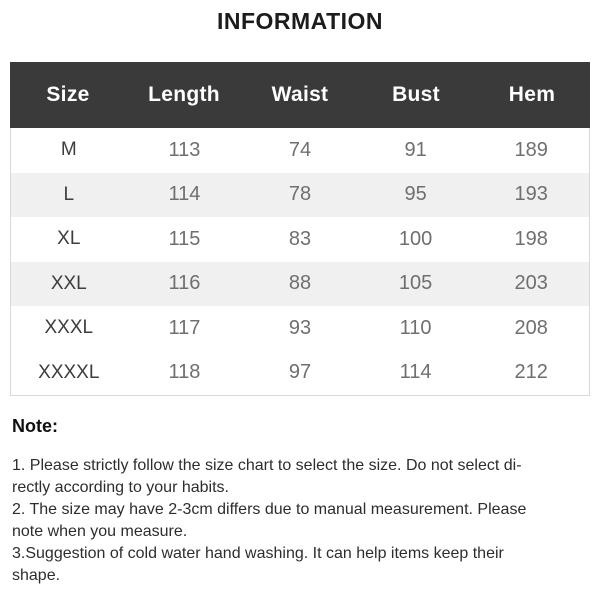 This screenshot has width=600, height=600. Describe the element at coordinates (68, 150) in the screenshot. I see `size-label: M` at that location.